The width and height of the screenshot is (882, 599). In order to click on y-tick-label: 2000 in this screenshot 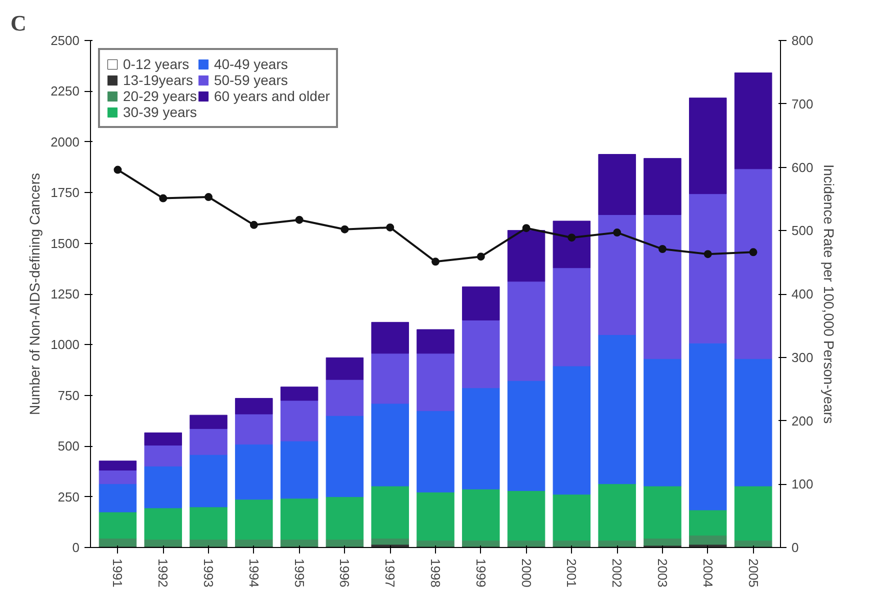, I will do `click(65, 142)`.